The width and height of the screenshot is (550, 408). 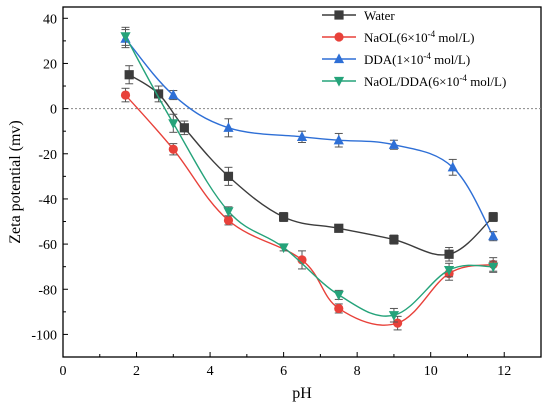 What do you see at coordinates (283, 371) in the screenshot?
I see `x-tick-label: 6` at bounding box center [283, 371].